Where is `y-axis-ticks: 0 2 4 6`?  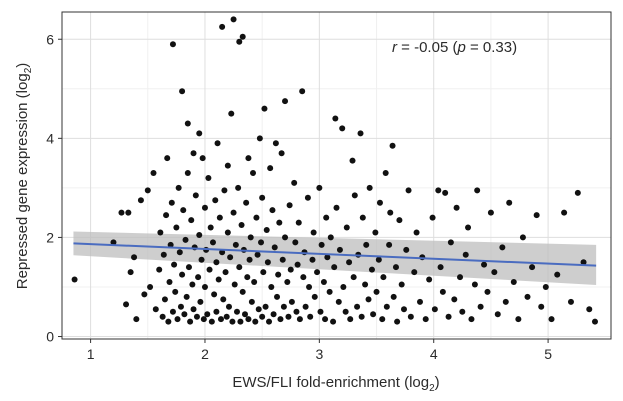
y-axis-ticks: 0 2 4 6 is located at coordinates (54, 188).